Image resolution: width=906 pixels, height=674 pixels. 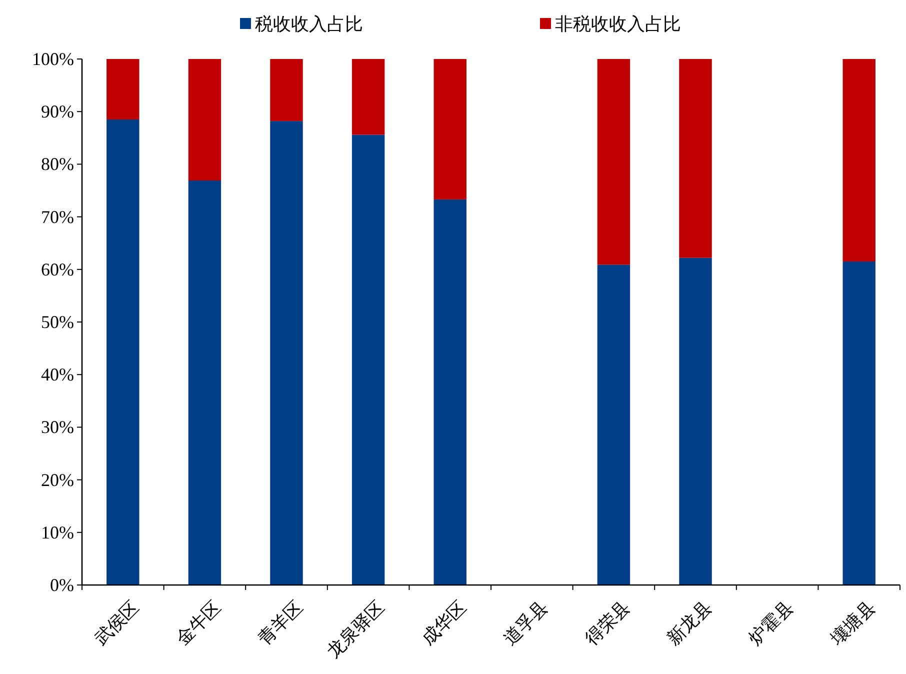 I want to click on x-tick-label: 道孚县, so click(x=525, y=623).